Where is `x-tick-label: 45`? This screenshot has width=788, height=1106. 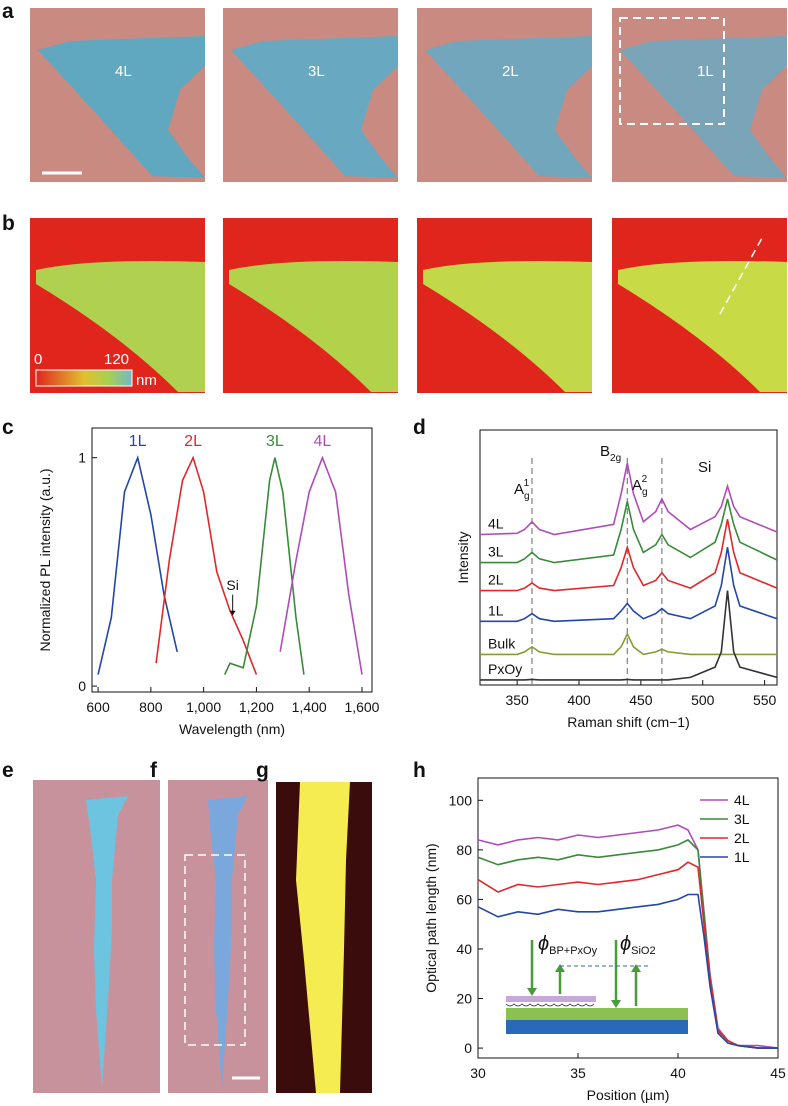
x-tick-label: 45 is located at coordinates (778, 1073).